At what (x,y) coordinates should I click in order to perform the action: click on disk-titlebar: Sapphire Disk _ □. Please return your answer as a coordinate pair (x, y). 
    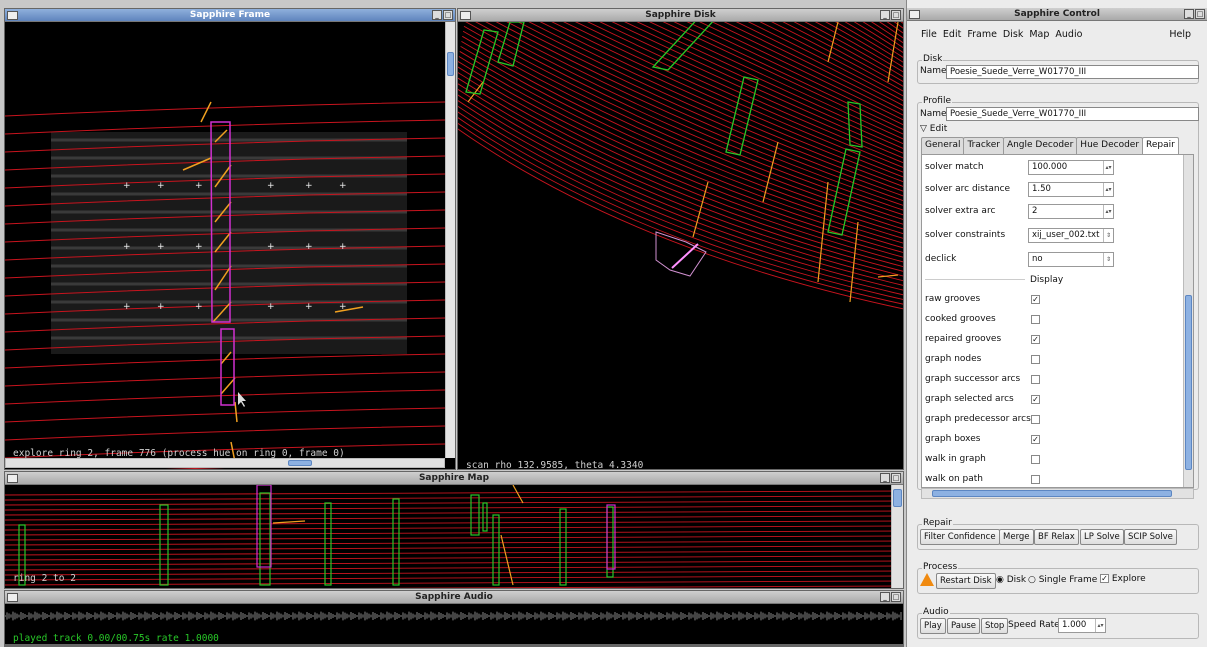
    Looking at the image, I should click on (680, 15).